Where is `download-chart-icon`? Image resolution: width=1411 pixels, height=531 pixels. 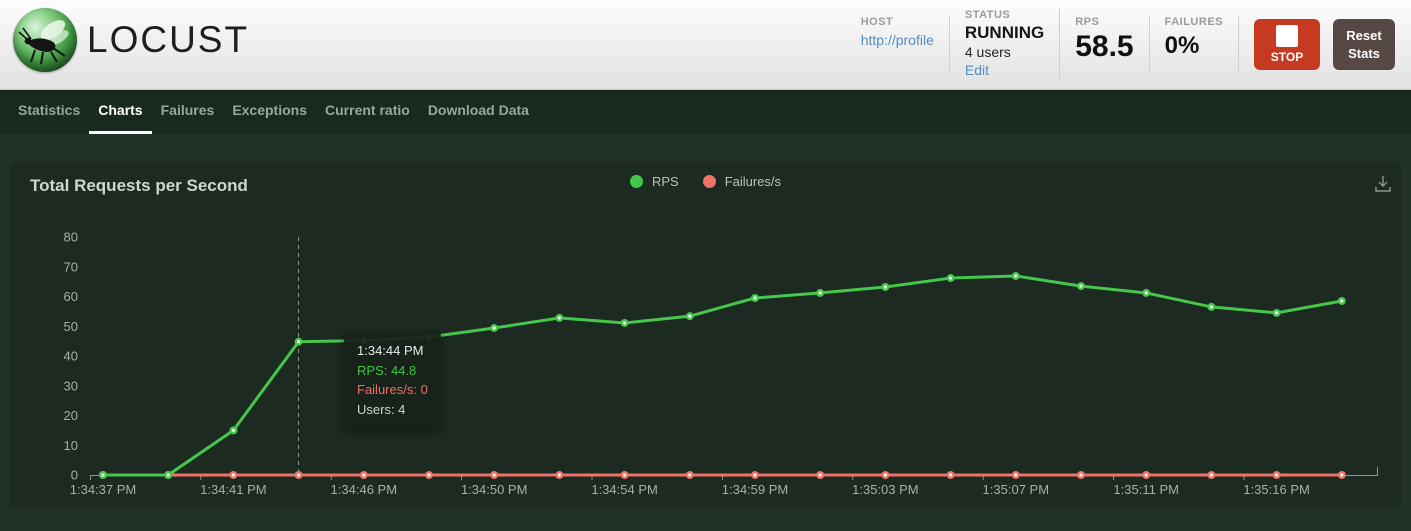 download-chart-icon is located at coordinates (1383, 186).